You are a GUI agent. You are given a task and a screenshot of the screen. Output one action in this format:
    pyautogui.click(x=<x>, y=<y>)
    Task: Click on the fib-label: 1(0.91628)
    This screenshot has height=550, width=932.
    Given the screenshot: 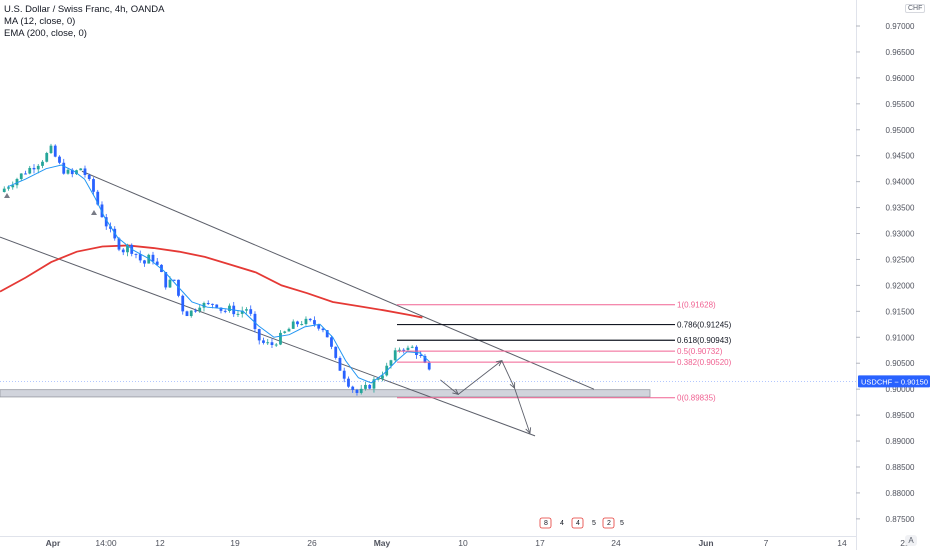 What is the action you would take?
    pyautogui.click(x=696, y=305)
    